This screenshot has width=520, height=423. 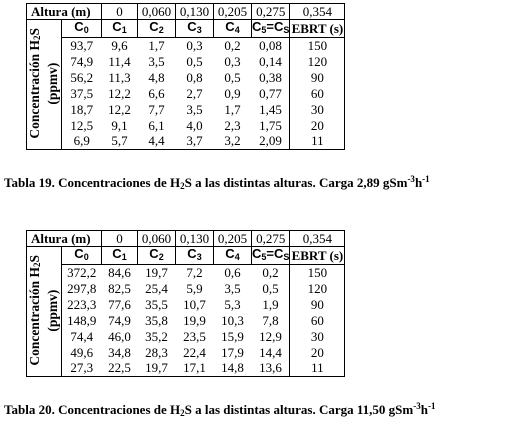 What do you see at coordinates (81, 304) in the screenshot?
I see `concentration-value: 223,3` at bounding box center [81, 304].